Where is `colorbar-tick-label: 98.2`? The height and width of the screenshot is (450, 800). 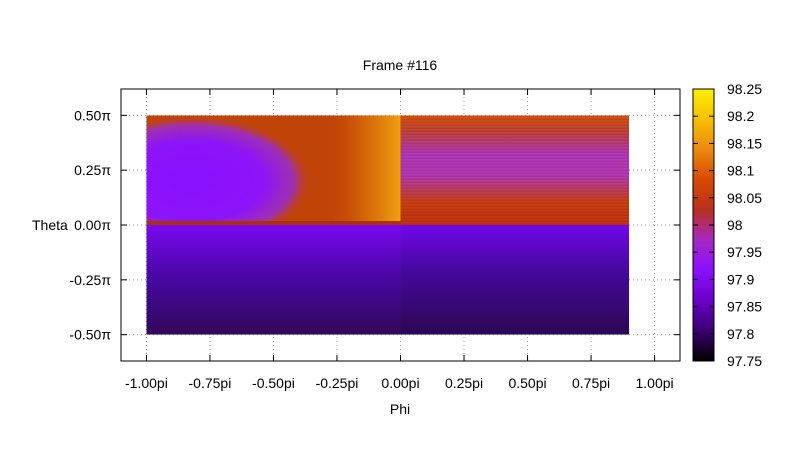
colorbar-tick-label: 98.2 is located at coordinates (740, 116).